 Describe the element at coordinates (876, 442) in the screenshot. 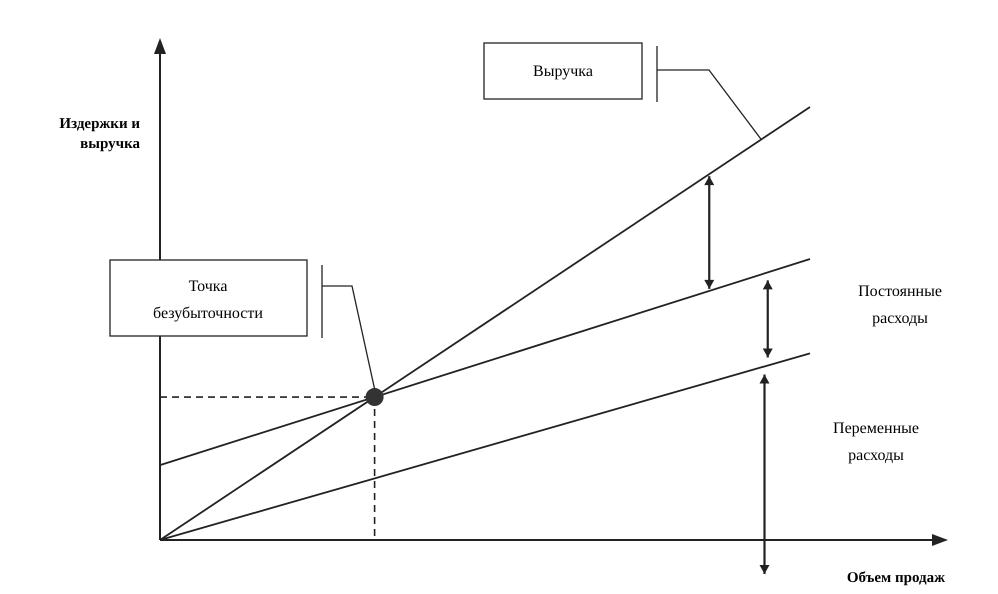

I see `annotation: Переменные расходы` at that location.